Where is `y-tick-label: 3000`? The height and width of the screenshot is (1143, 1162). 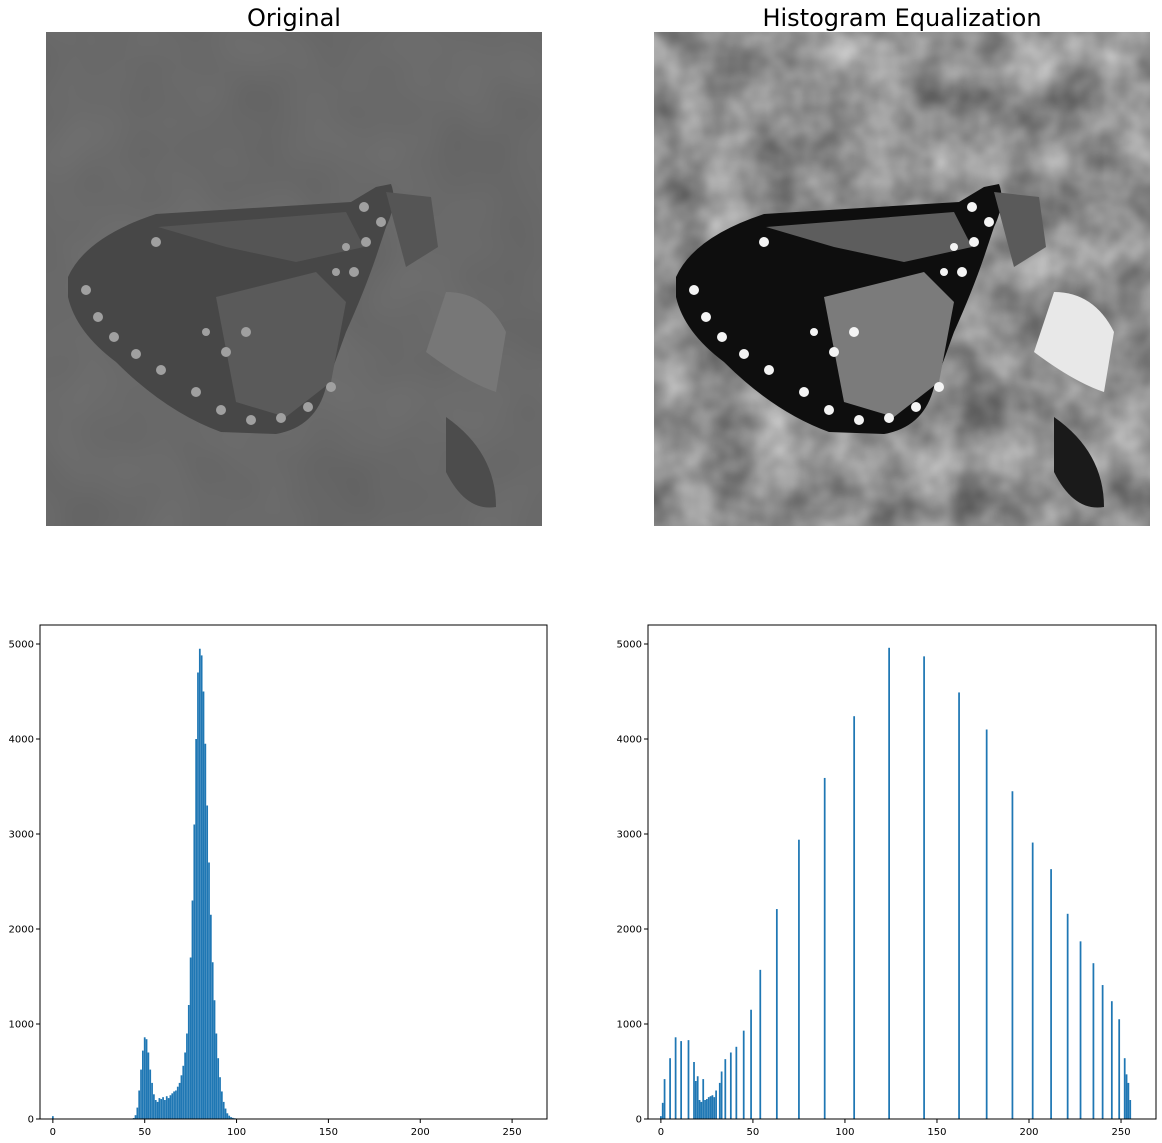 y-tick-label: 3000 is located at coordinates (629, 835).